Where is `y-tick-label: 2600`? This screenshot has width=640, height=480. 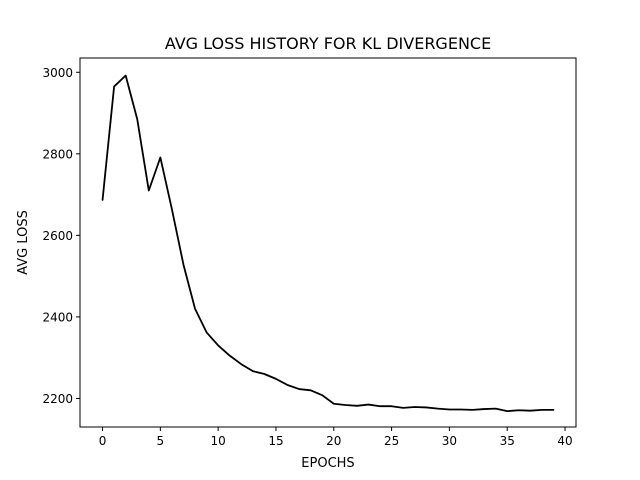 y-tick-label: 2600 is located at coordinates (57, 236).